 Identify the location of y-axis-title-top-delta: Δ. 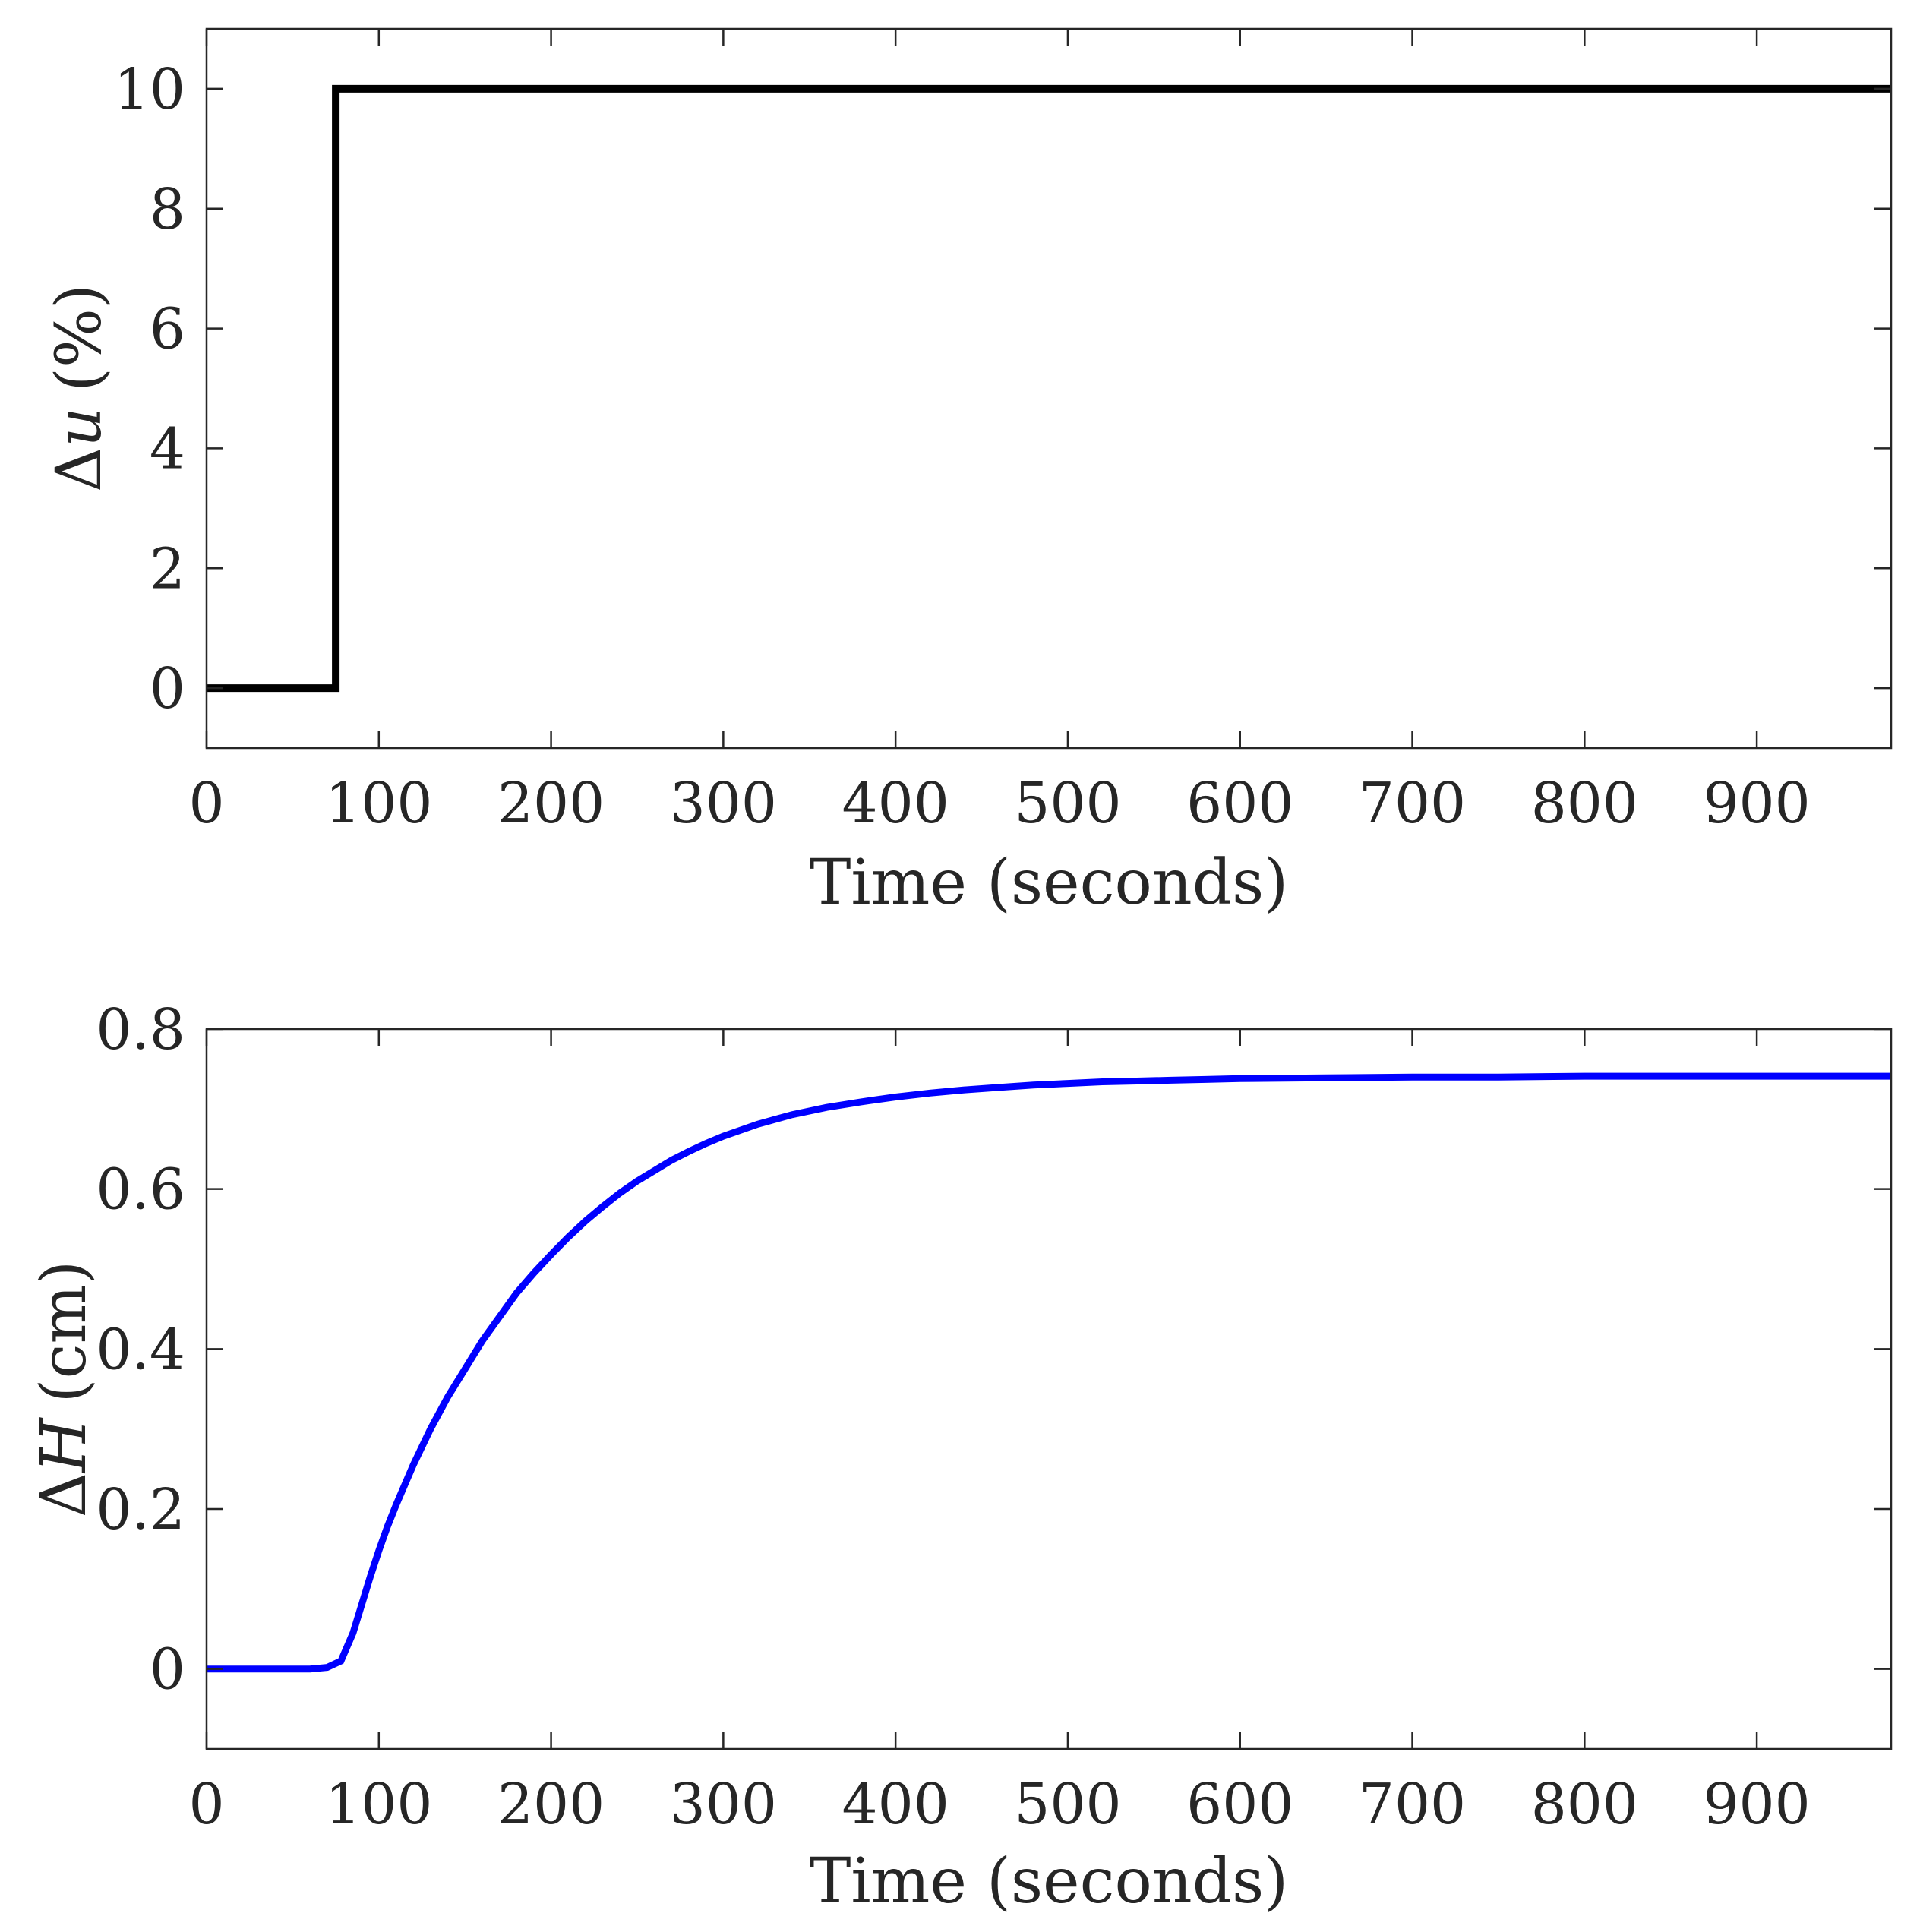
(79, 469).